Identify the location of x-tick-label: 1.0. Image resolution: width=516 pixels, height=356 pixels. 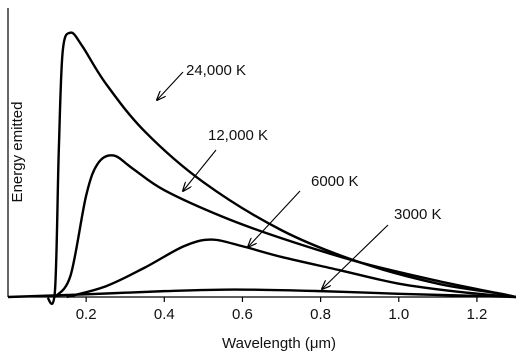
(398, 314).